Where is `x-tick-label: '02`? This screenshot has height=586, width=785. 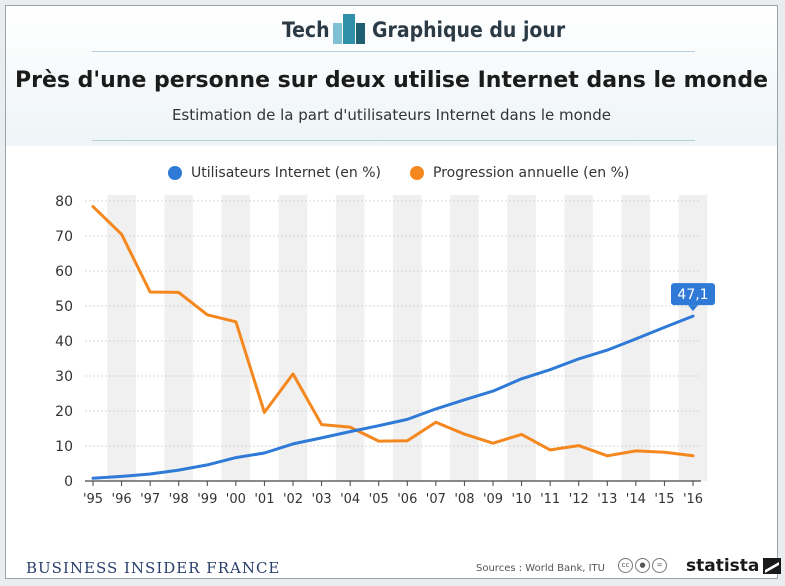
x-tick-label: '02 is located at coordinates (293, 499).